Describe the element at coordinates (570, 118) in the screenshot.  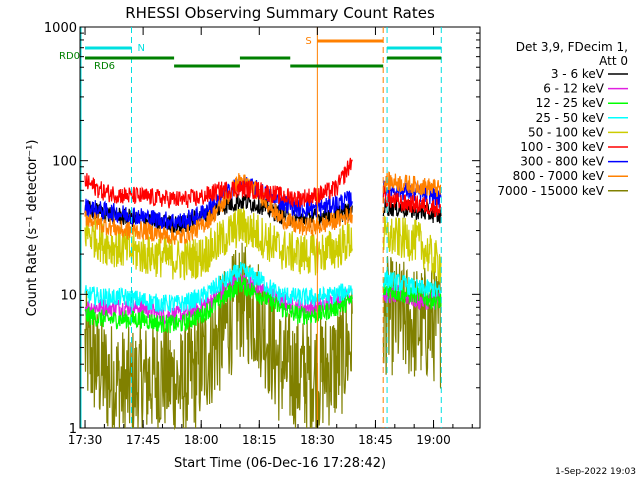
I see `legend-label: 25 - 50 keV` at that location.